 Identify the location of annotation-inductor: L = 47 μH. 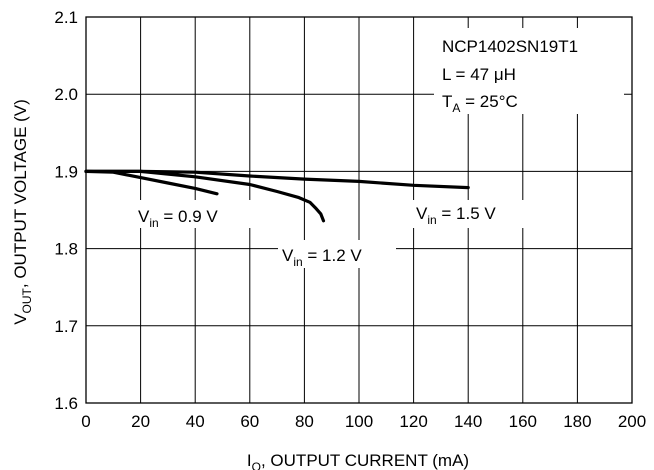
(479, 74).